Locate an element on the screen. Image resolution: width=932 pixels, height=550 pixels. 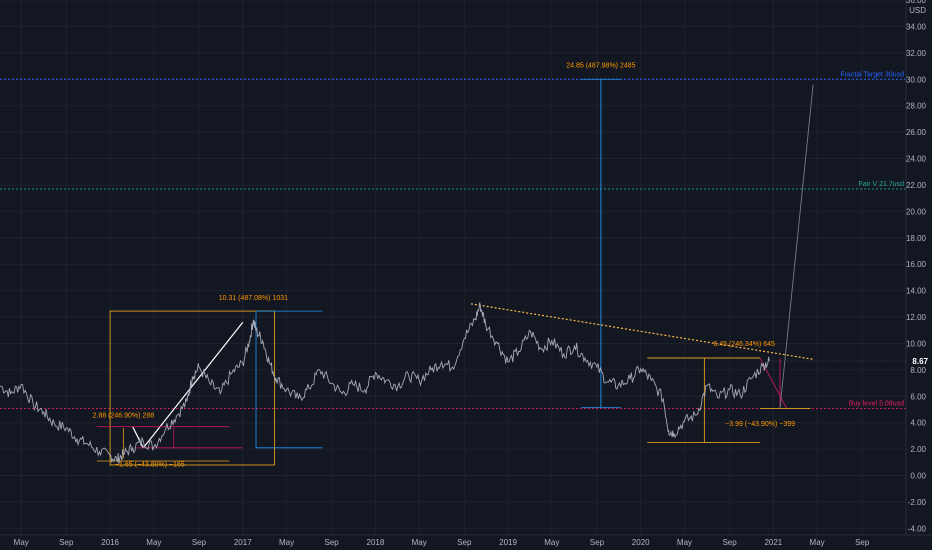
y-tick-label: 14.00 is located at coordinates (916, 291).